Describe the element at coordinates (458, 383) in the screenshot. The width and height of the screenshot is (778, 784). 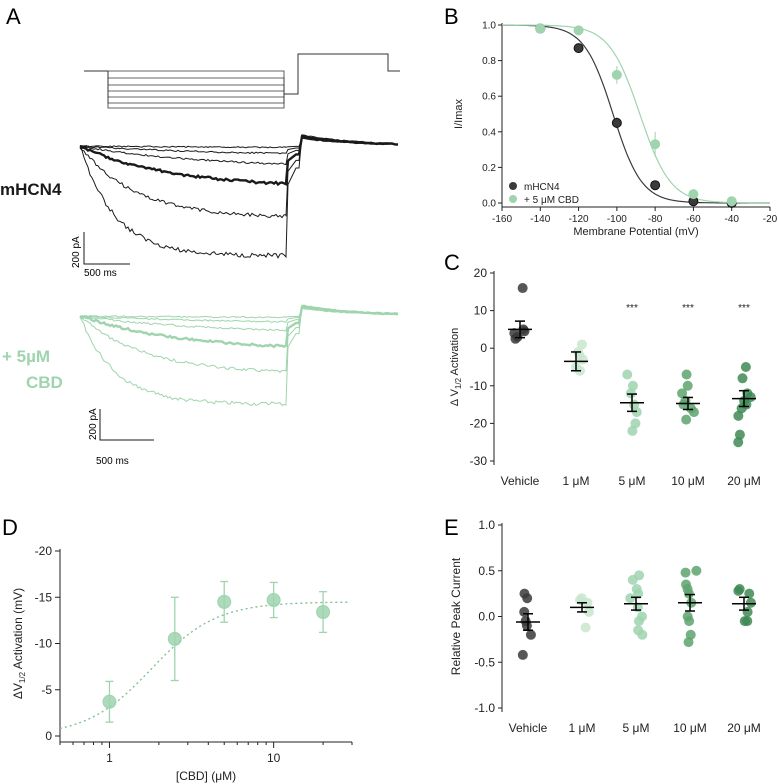
I see `y-axis-label-part: 1/2` at that location.